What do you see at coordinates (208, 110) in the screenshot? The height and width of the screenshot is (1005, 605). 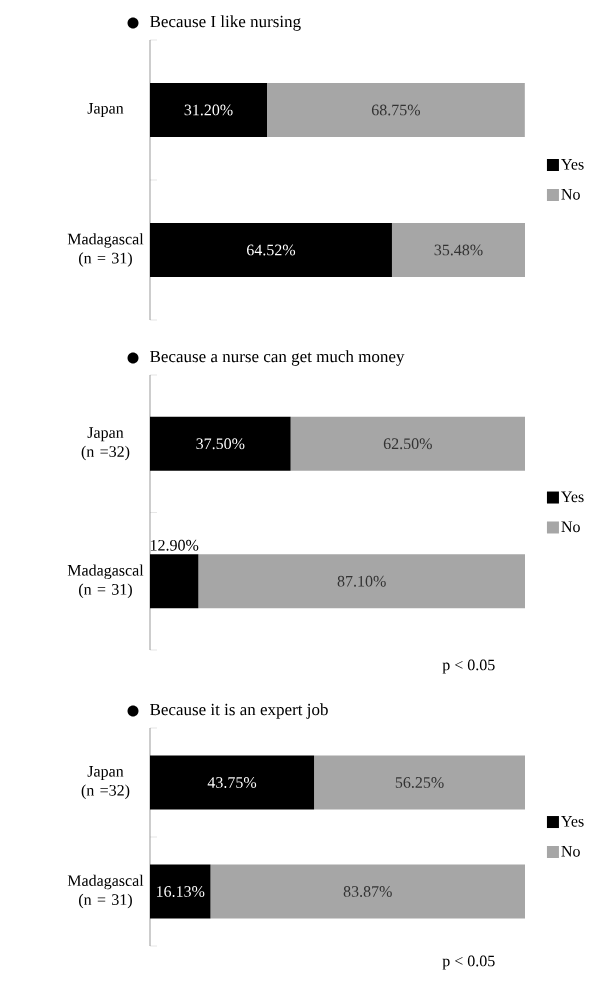 I see `data-label: 31.20%` at bounding box center [208, 110].